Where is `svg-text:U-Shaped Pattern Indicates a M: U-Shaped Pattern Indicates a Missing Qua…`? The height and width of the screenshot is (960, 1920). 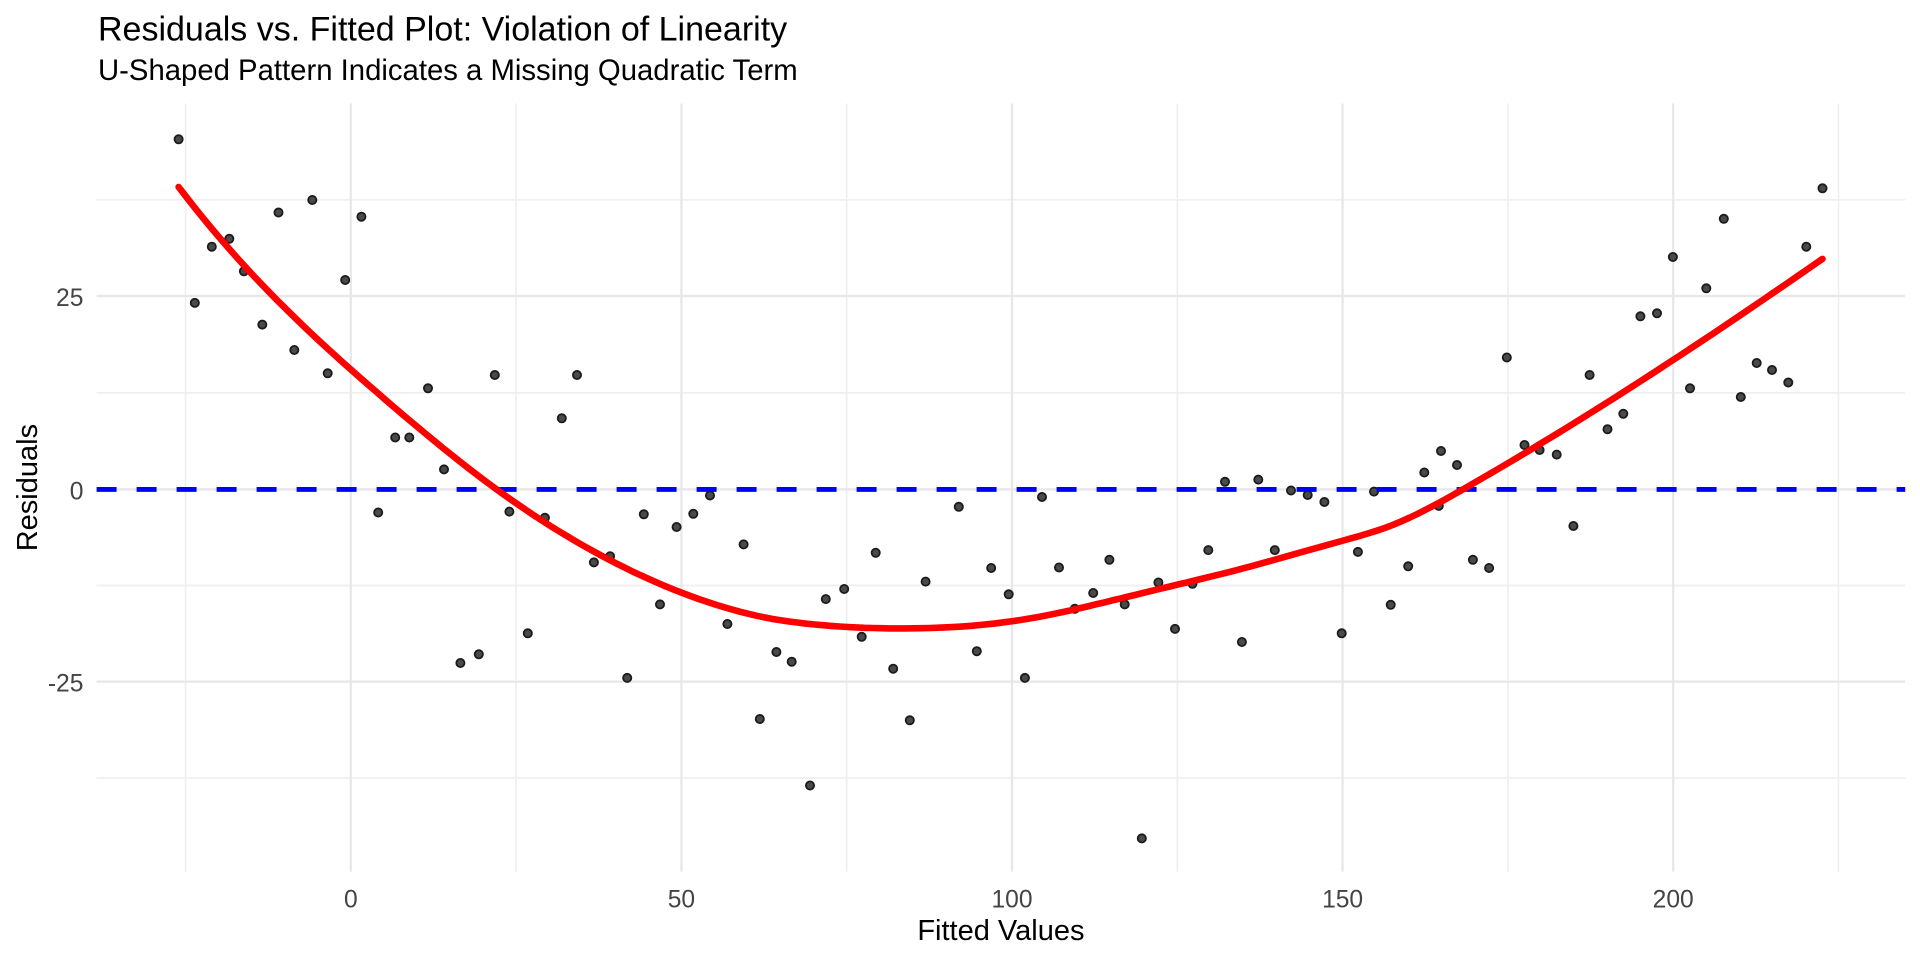 svg-text:U-Shaped Pattern Indicates a M: U-Shaped Pattern Indicates a Missing Qua… is located at coordinates (448, 70).